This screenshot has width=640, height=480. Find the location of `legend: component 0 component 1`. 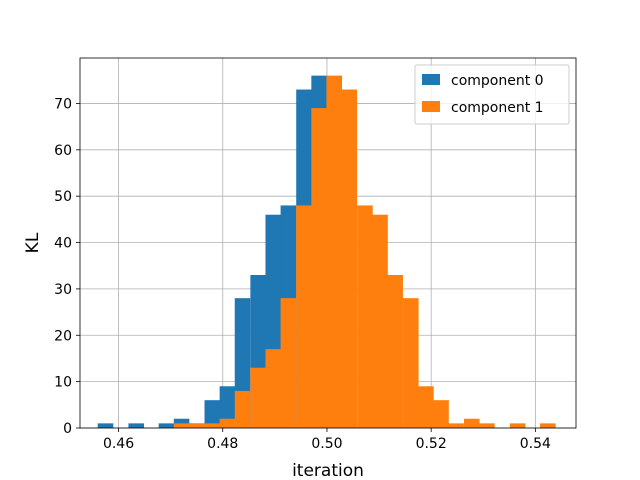

legend: component 0 component 1 is located at coordinates (492, 94).